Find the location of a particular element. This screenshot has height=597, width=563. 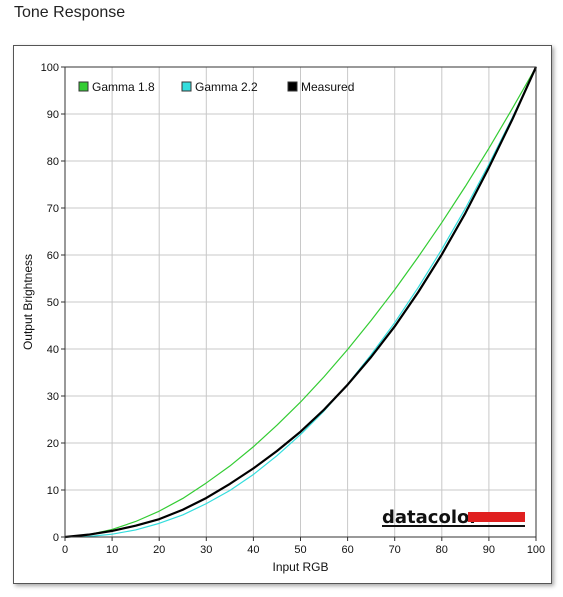

y-tick-label: 40 is located at coordinates (53, 350).